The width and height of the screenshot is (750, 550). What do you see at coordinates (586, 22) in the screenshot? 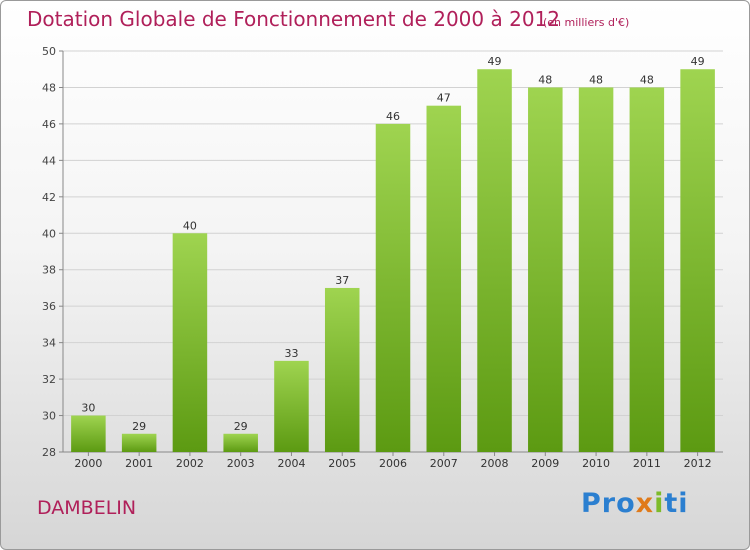
I see `chart-unit: (en milliers d'€)` at bounding box center [586, 22].